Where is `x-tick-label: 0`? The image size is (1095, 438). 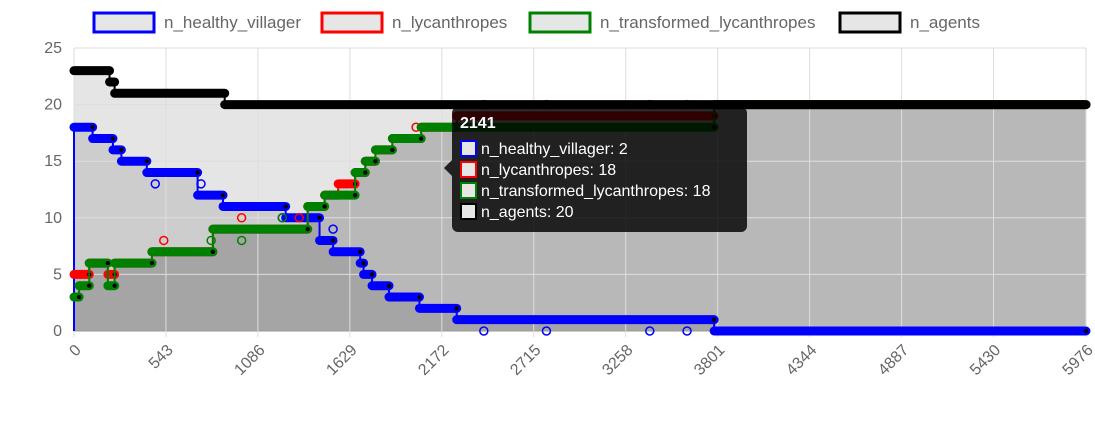
x-tick-label: 0 is located at coordinates (75, 351).